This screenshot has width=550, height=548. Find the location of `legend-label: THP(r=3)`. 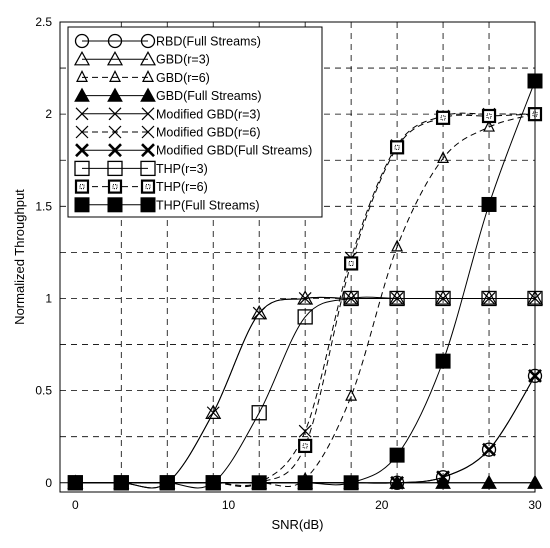

legend-label: THP(r=3) is located at coordinates (182, 169).